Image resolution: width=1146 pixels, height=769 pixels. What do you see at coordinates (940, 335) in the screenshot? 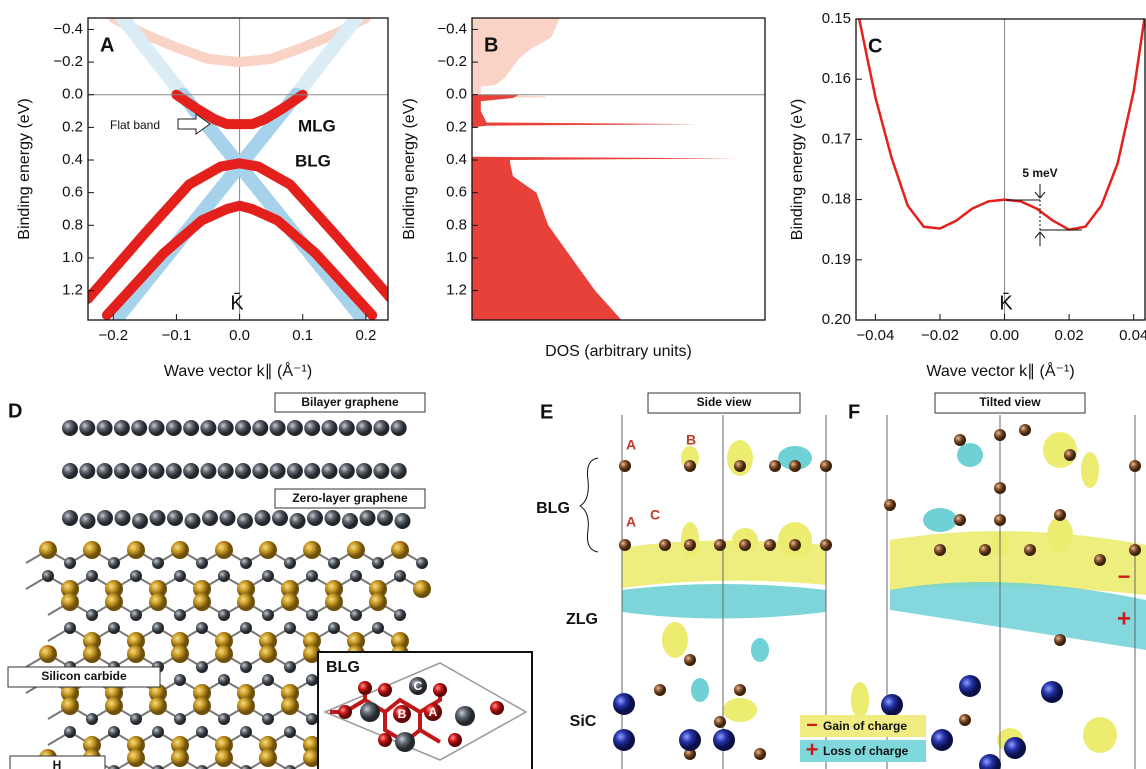
I see `x-tick-label: −0.02` at bounding box center [940, 335].